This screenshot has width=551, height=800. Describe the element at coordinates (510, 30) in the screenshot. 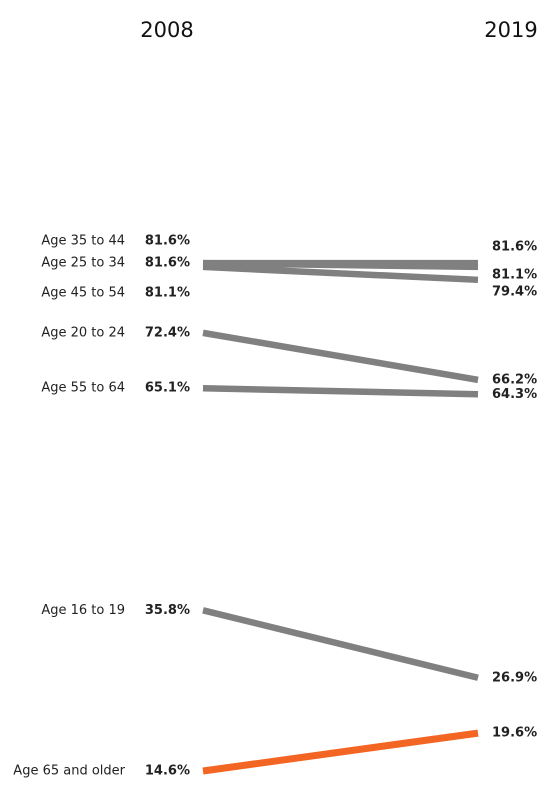

I see `year-label-2019: 2019` at that location.